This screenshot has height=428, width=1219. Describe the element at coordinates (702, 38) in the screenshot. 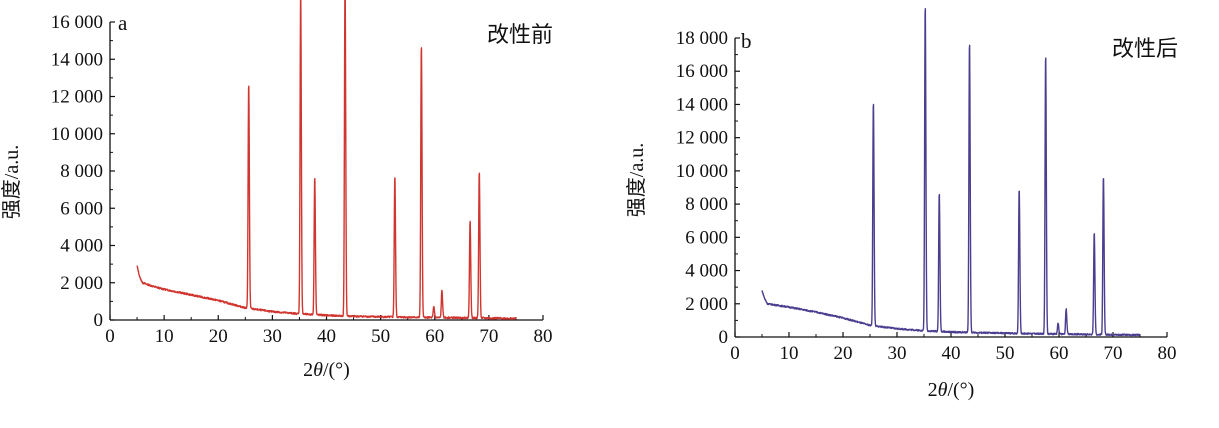

I see `y-tick-label: 18 000` at that location.